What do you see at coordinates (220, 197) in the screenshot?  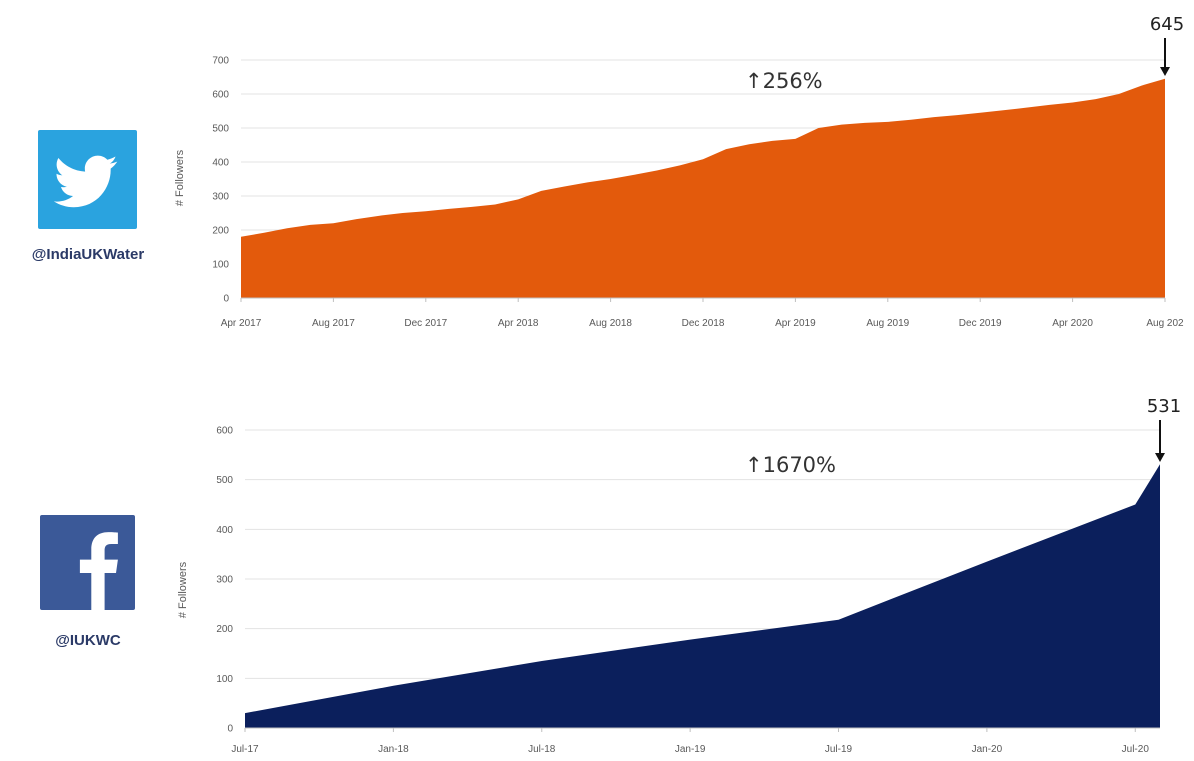 I see `chart1-y-tick-label: 300` at bounding box center [220, 197].